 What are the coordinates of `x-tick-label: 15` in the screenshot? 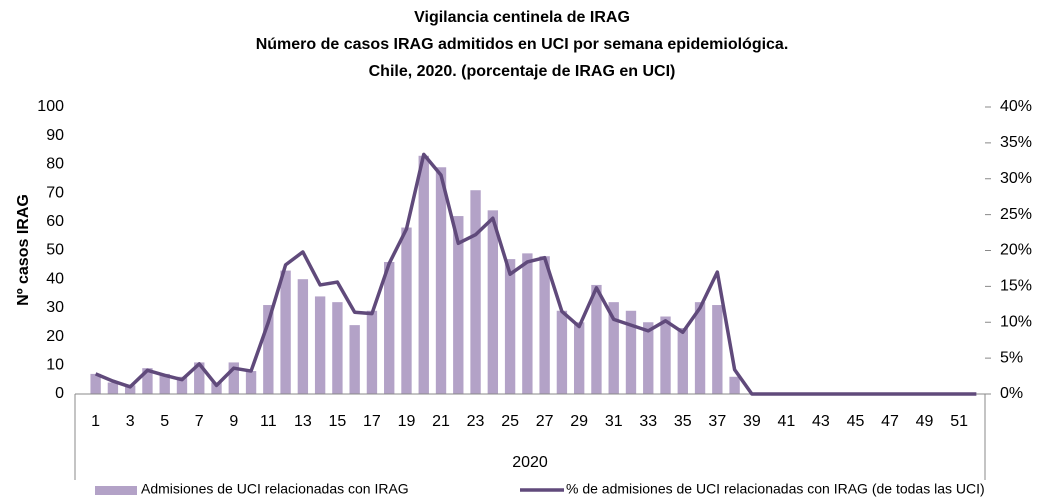 It's located at (338, 421).